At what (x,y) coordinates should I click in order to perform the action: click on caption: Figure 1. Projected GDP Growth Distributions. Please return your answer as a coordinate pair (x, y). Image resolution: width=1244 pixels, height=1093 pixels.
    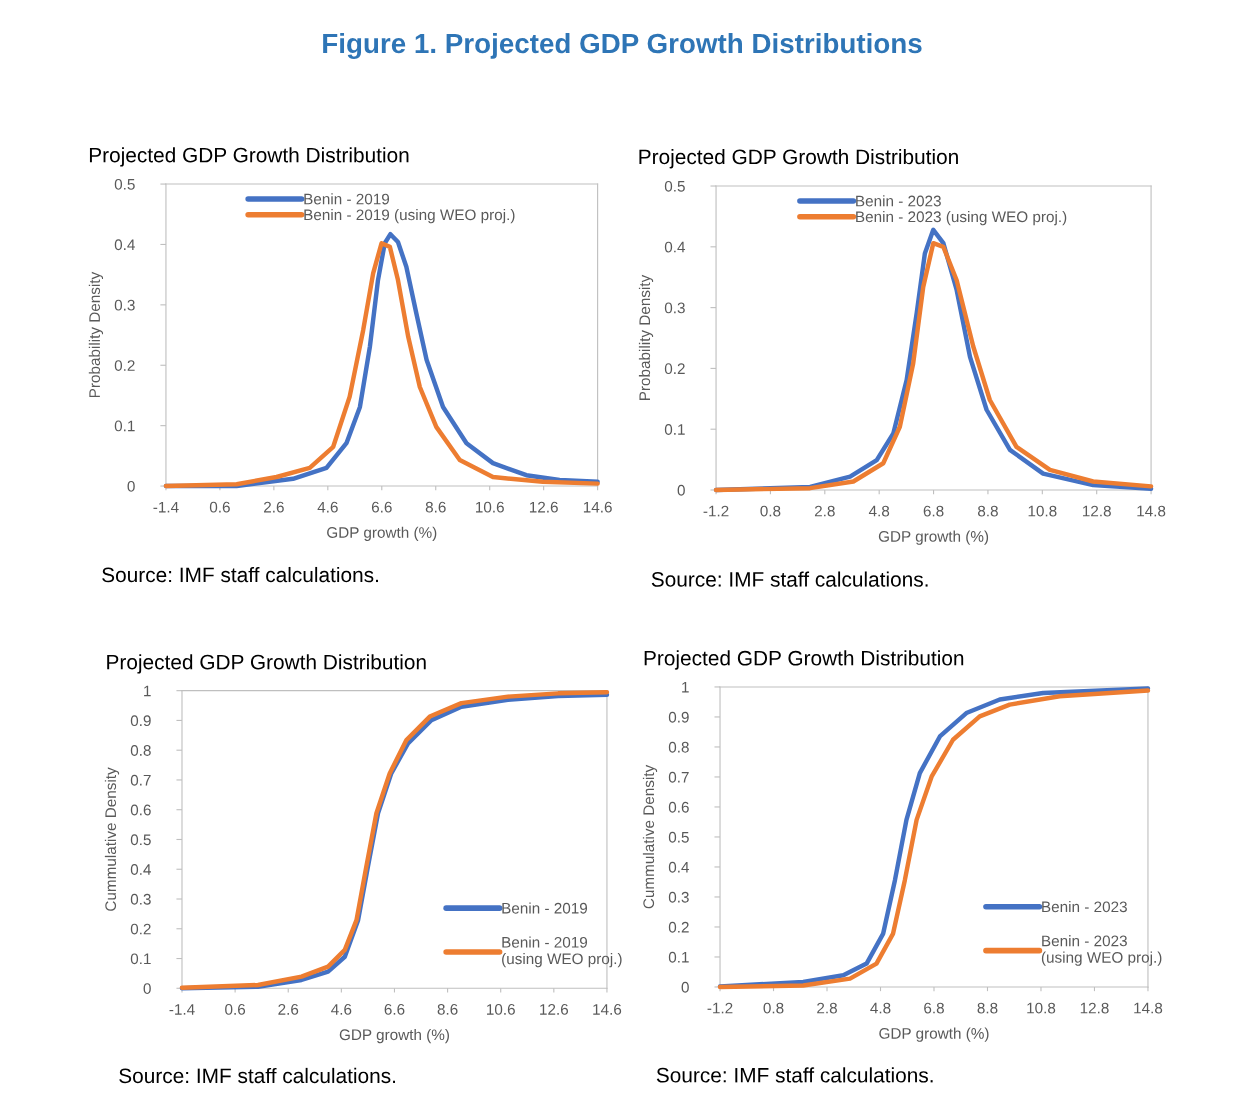
    Looking at the image, I should click on (622, 45).